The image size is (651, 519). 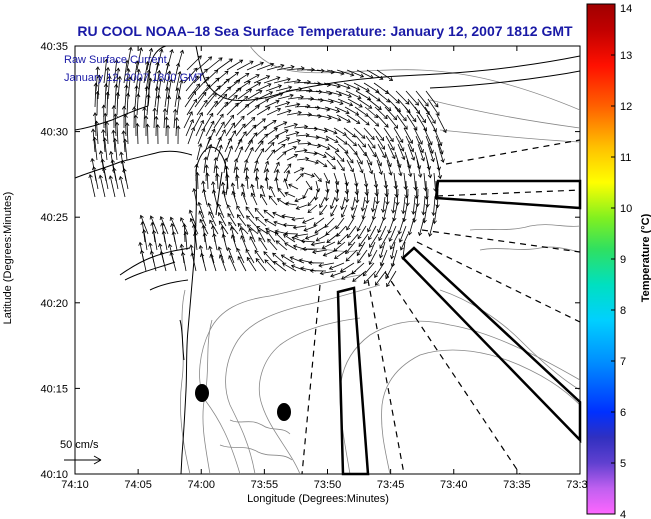 I want to click on x-tick-label: 73:50, so click(x=328, y=485).